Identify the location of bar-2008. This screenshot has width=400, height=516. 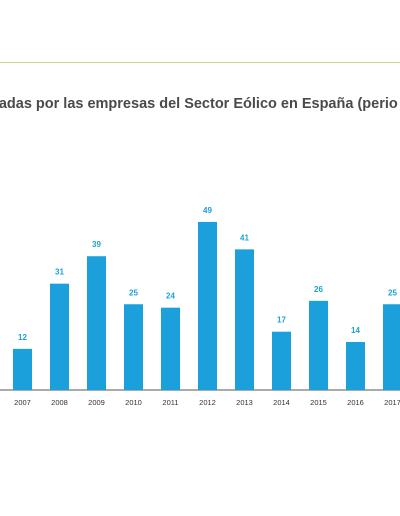
(59, 336).